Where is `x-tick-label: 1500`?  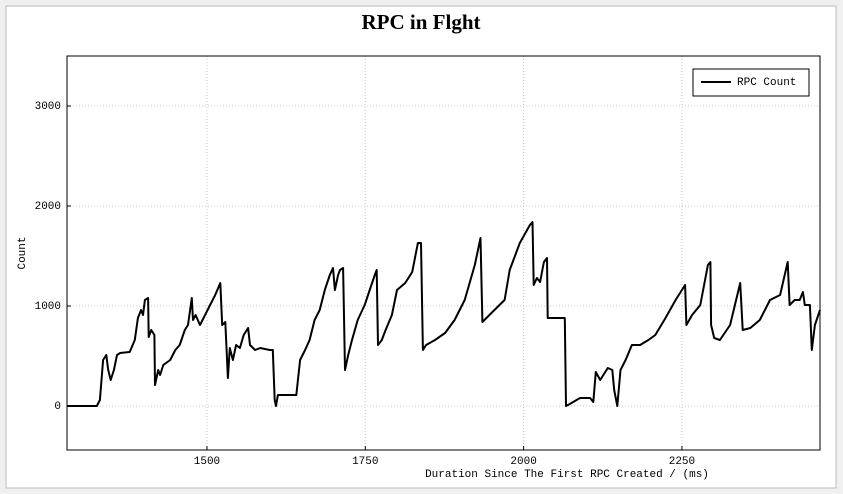
x-tick-label: 1500 is located at coordinates (207, 462).